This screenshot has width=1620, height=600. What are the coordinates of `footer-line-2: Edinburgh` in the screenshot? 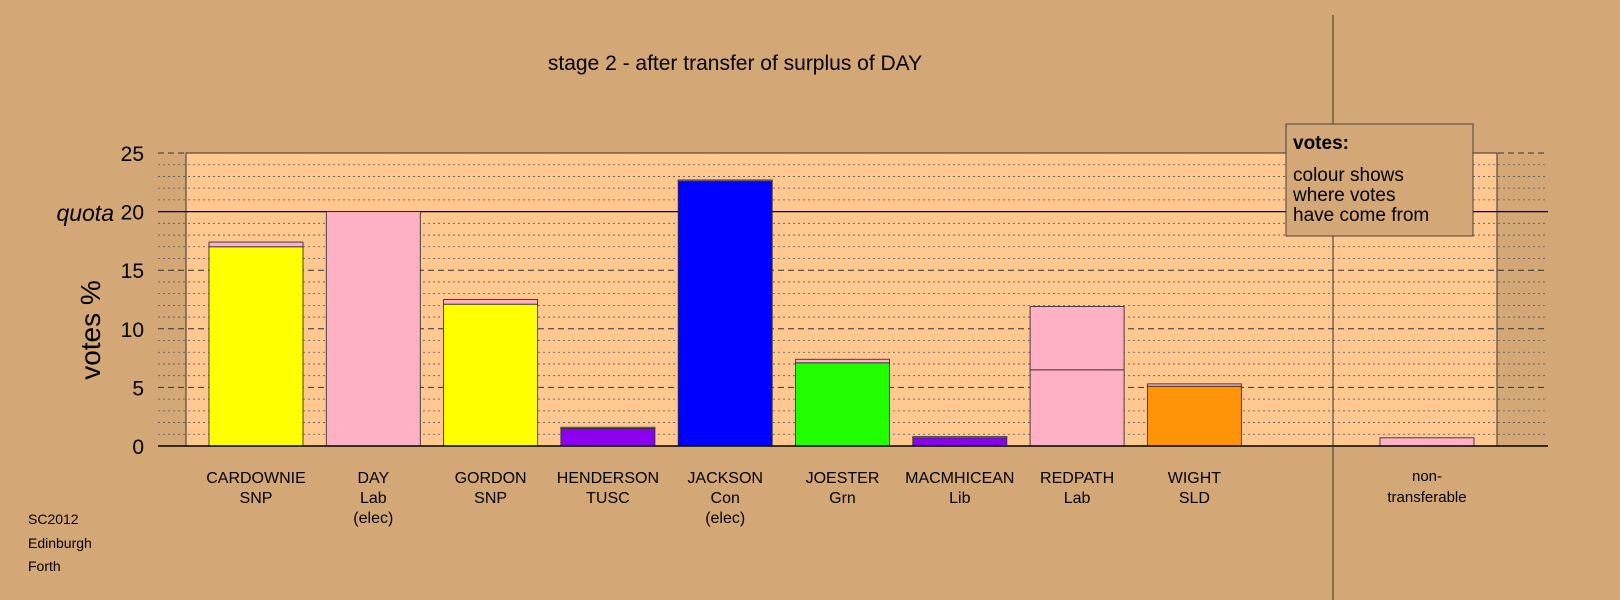 It's located at (60, 542).